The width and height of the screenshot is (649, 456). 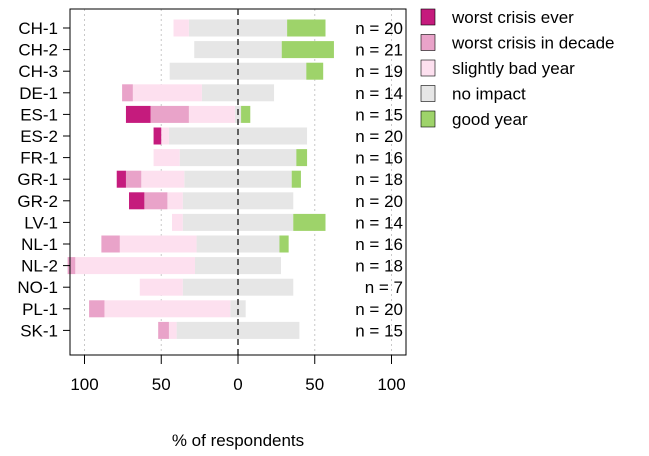 What do you see at coordinates (237, 384) in the screenshot?
I see `x-tick-label: 0` at bounding box center [237, 384].